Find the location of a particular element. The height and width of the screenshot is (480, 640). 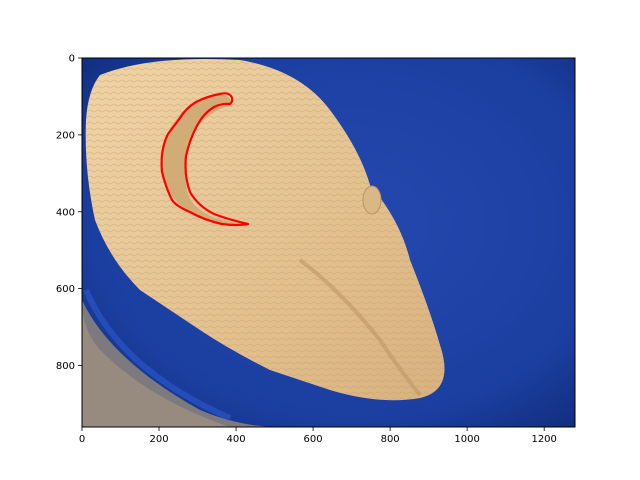

x-tick-label: 600 is located at coordinates (313, 439).